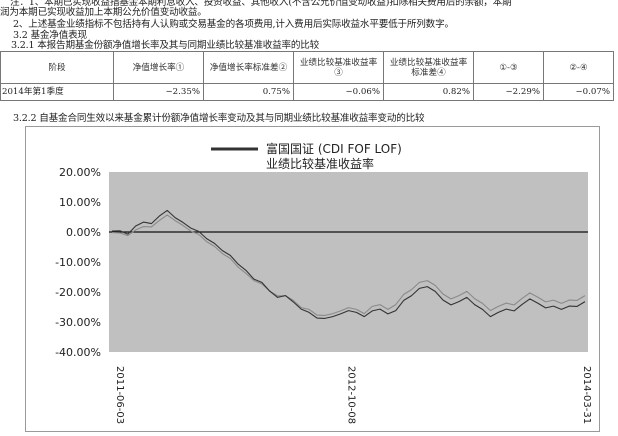  What do you see at coordinates (578, 67) in the screenshot?
I see `header-diff-2-4: ②-④` at bounding box center [578, 67].